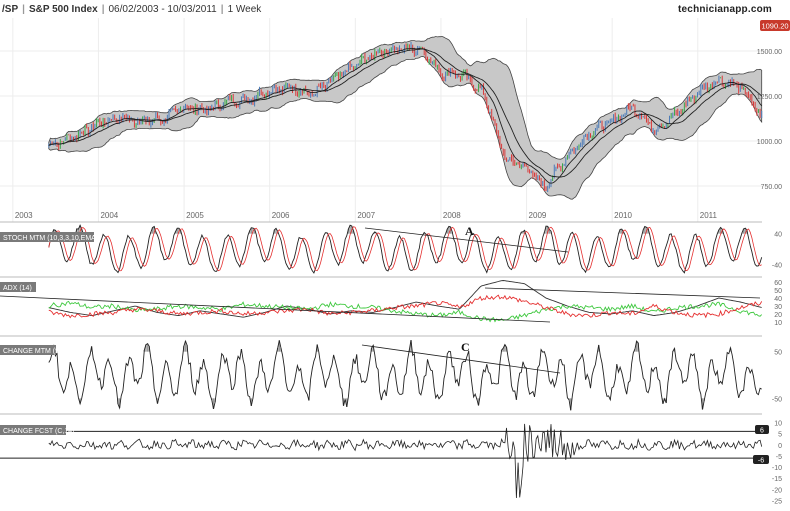 The image size is (790, 511). Describe the element at coordinates (777, 502) in the screenshot. I see `change-fcst-y-tick: -25` at that location.